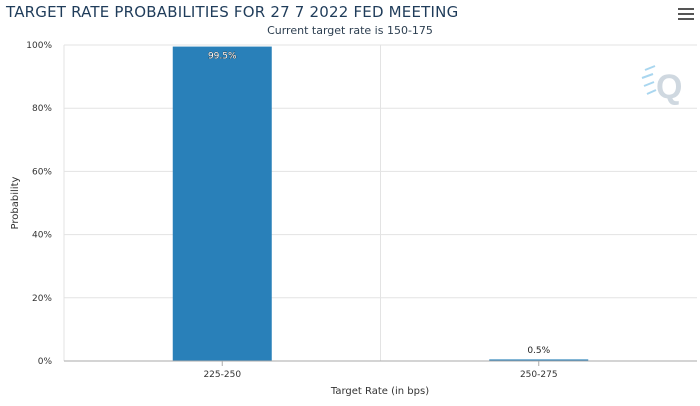 Image resolution: width=700 pixels, height=406 pixels. What do you see at coordinates (42, 236) in the screenshot?
I see `y-tick-label: 40%` at bounding box center [42, 236].